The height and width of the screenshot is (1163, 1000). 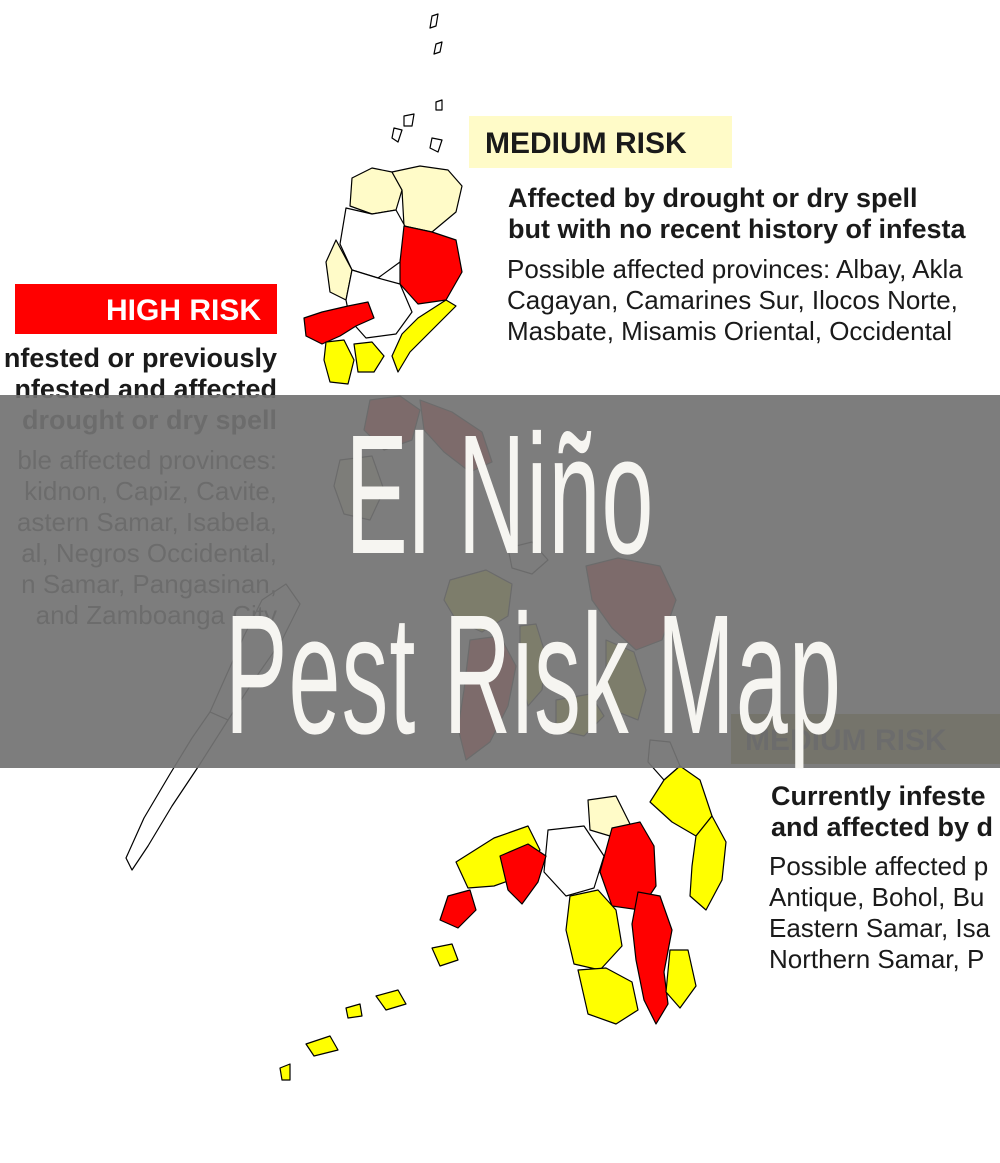 I want to click on medium-bottom-list-2: Antique, Bohol, Bu, so click(x=877, y=897).